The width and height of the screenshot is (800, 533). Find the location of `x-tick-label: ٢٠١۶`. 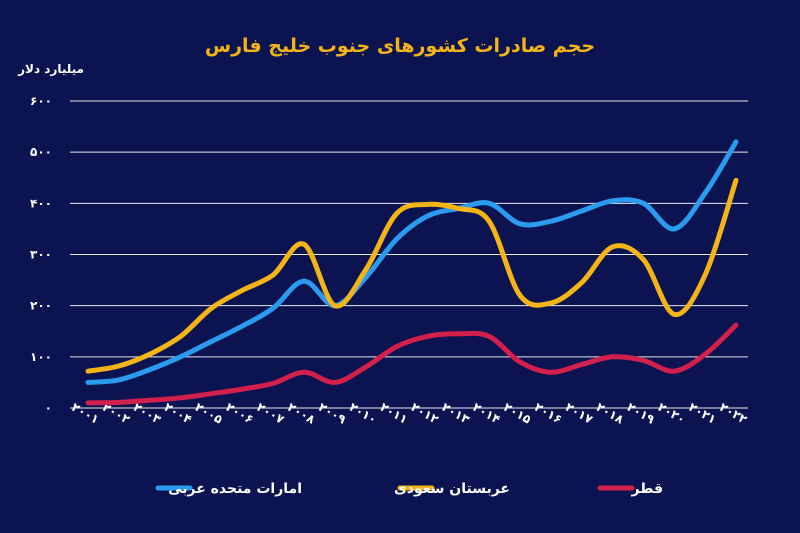

x-tick-label: ٢٠١۶ is located at coordinates (548, 413).